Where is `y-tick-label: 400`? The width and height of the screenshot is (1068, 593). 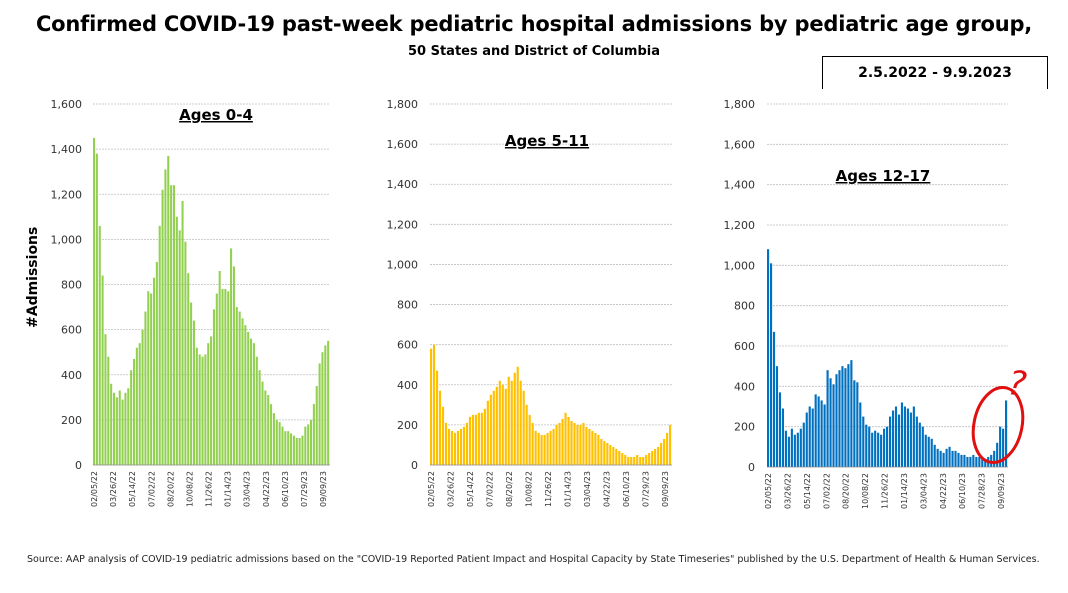 y-tick-label: 400 is located at coordinates (744, 386).